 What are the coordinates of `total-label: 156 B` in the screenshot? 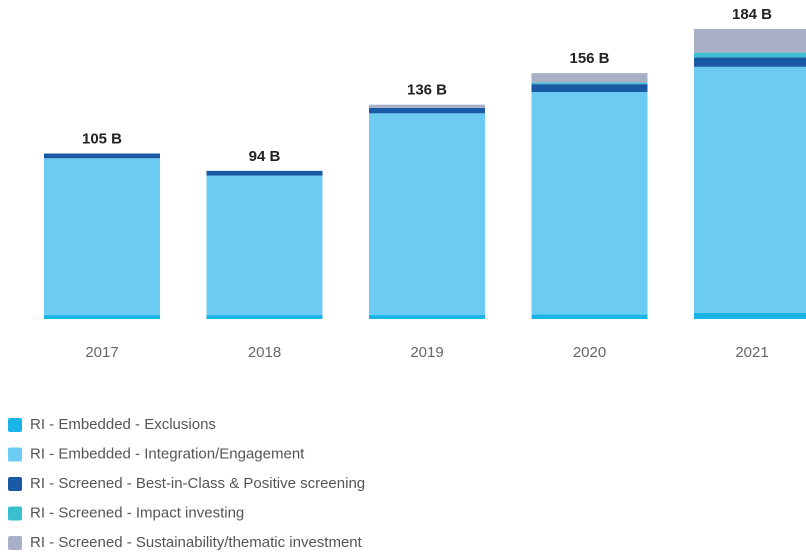 It's located at (589, 58).